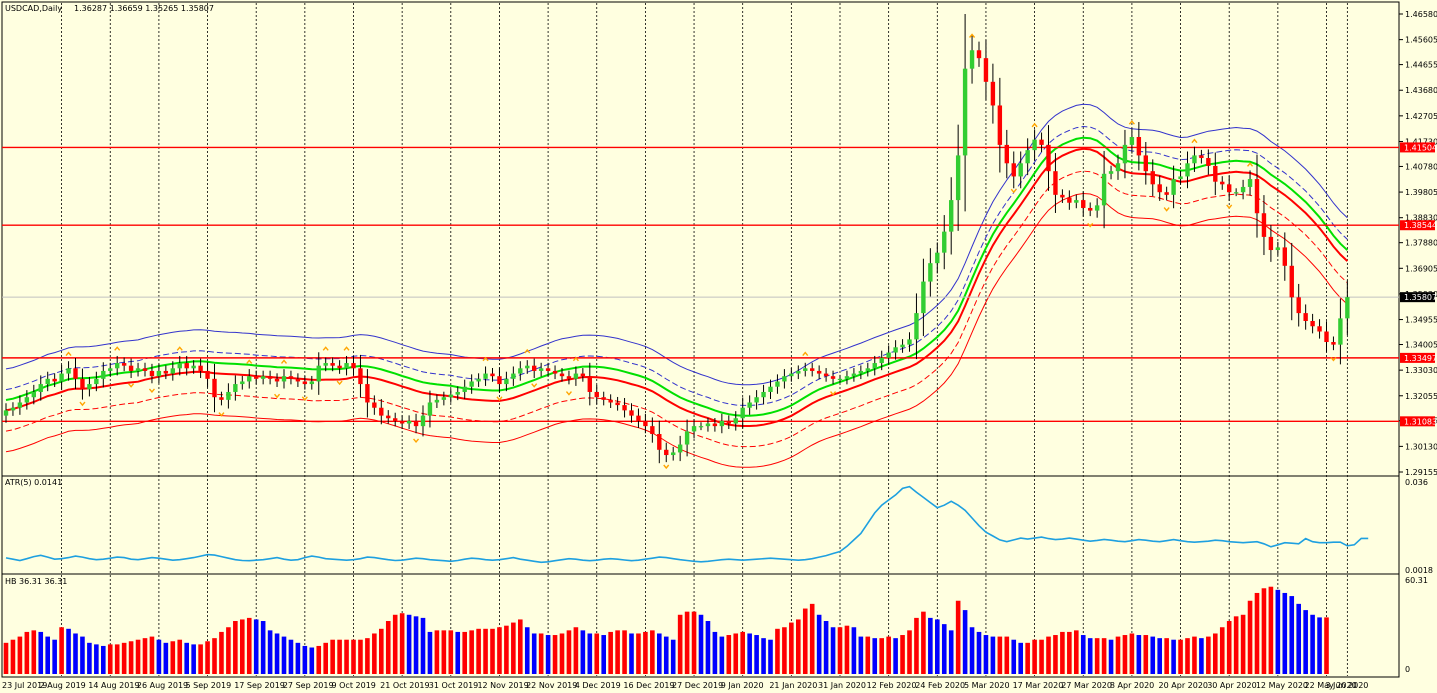 The height and width of the screenshot is (693, 1437). What do you see at coordinates (1421, 396) in the screenshot?
I see `price-tick-label: 1.32055` at bounding box center [1421, 396].